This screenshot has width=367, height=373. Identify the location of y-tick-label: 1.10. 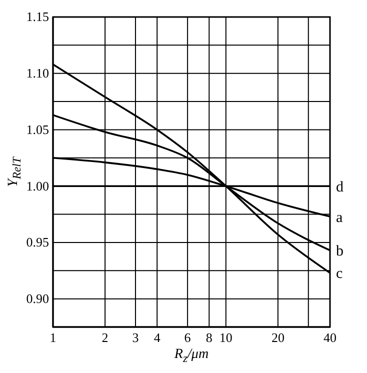
(37, 73).